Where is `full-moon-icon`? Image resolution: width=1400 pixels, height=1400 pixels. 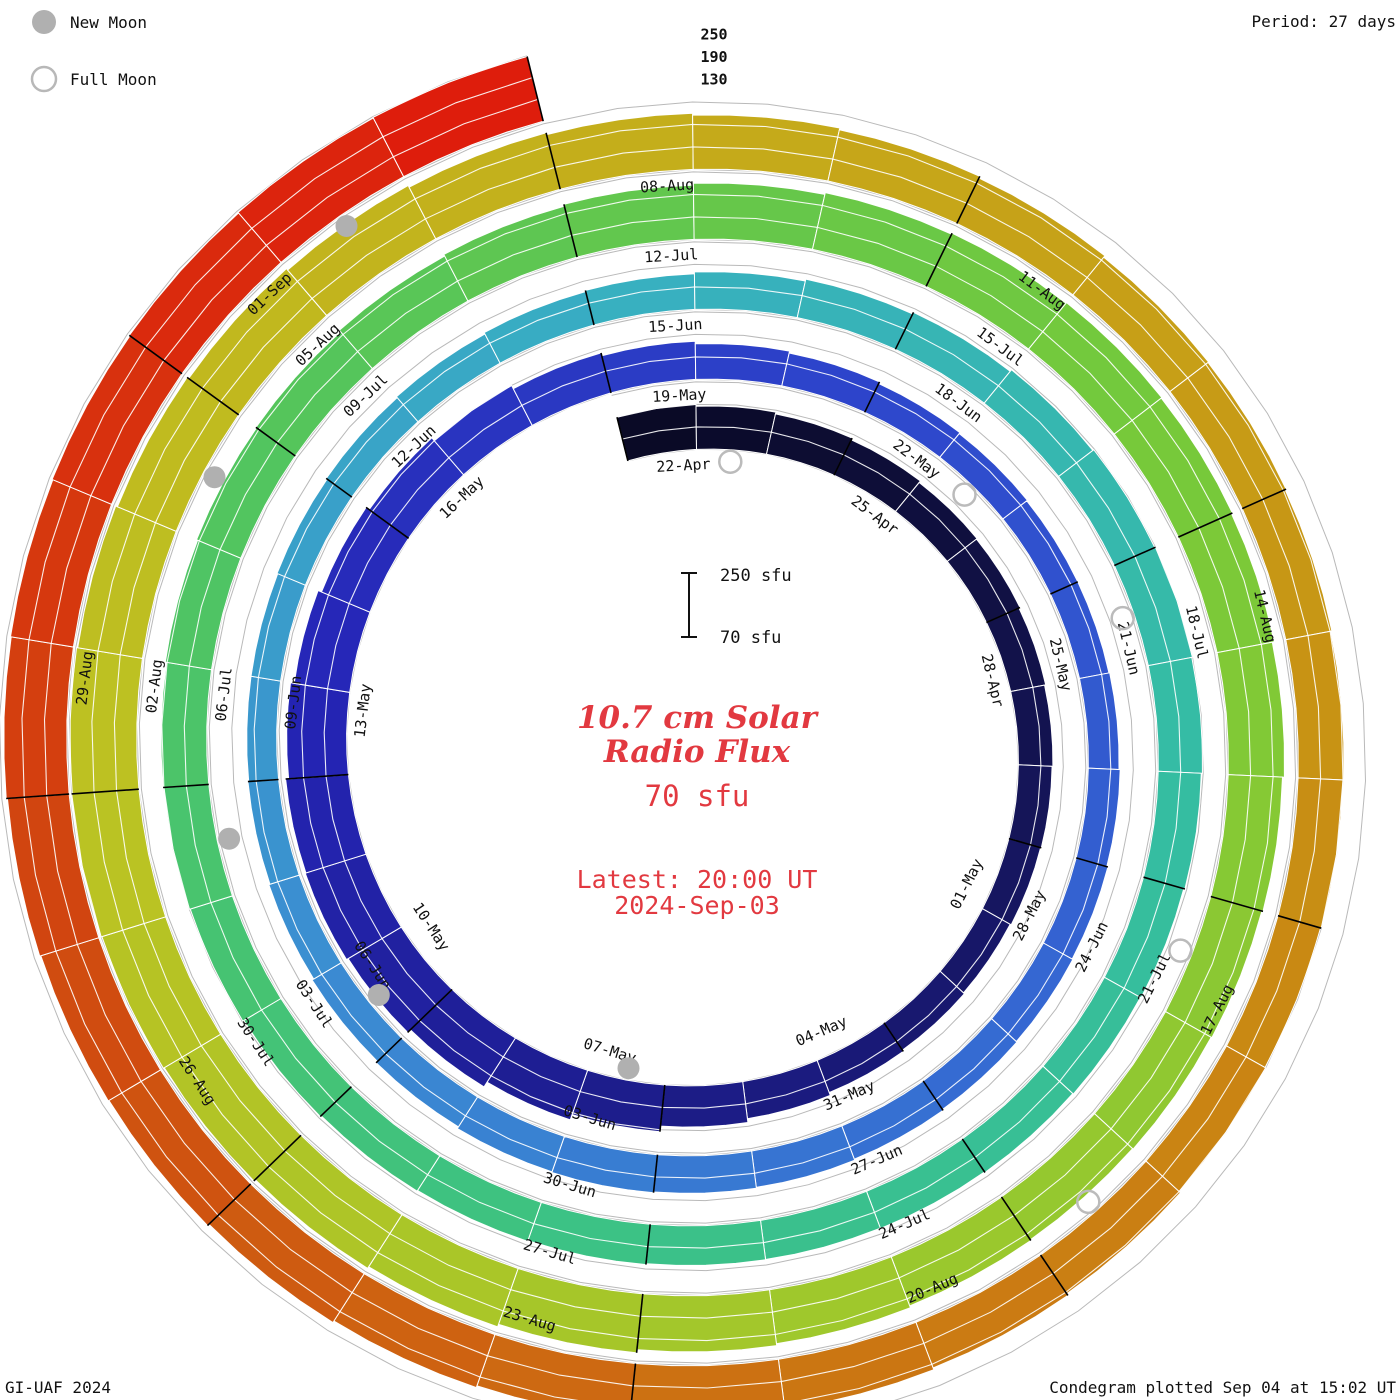 full-moon-icon is located at coordinates (44, 79).